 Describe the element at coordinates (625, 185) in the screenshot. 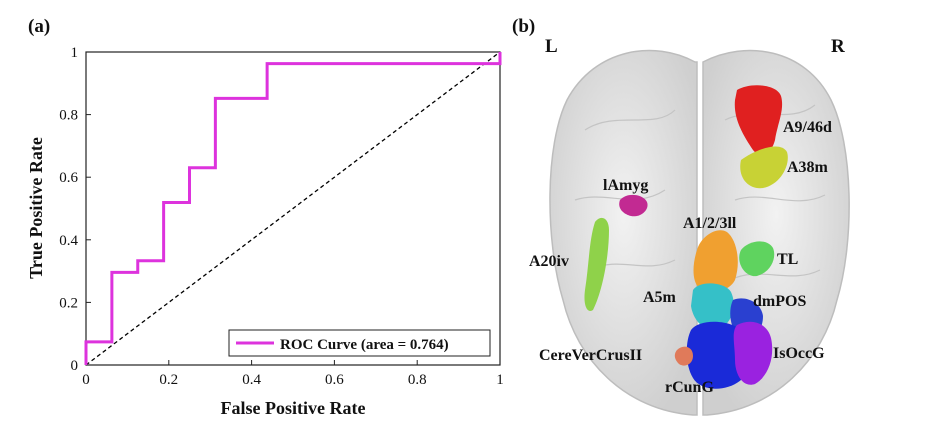

I see `label-lamyg: lAmyg` at that location.